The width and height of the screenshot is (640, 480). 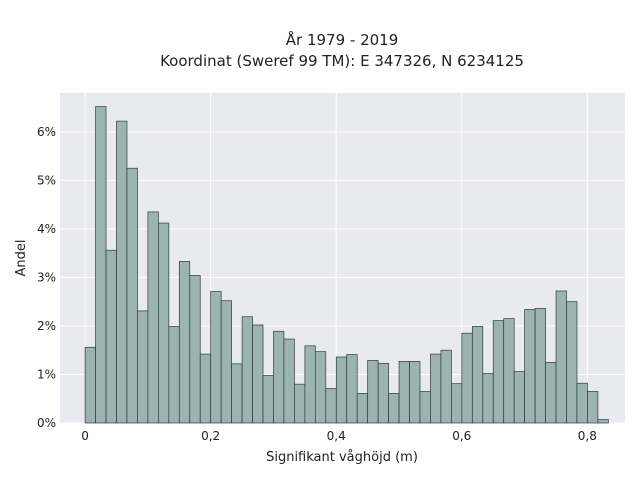 I want to click on y-tick-label: 5%, so click(x=46, y=180).